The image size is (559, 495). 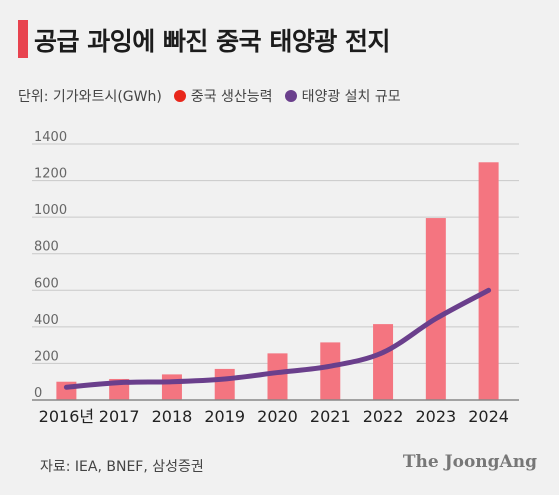 What do you see at coordinates (122, 467) in the screenshot?
I see `source-note: 자료: IEA, BNEF, 삼성증권` at bounding box center [122, 467].